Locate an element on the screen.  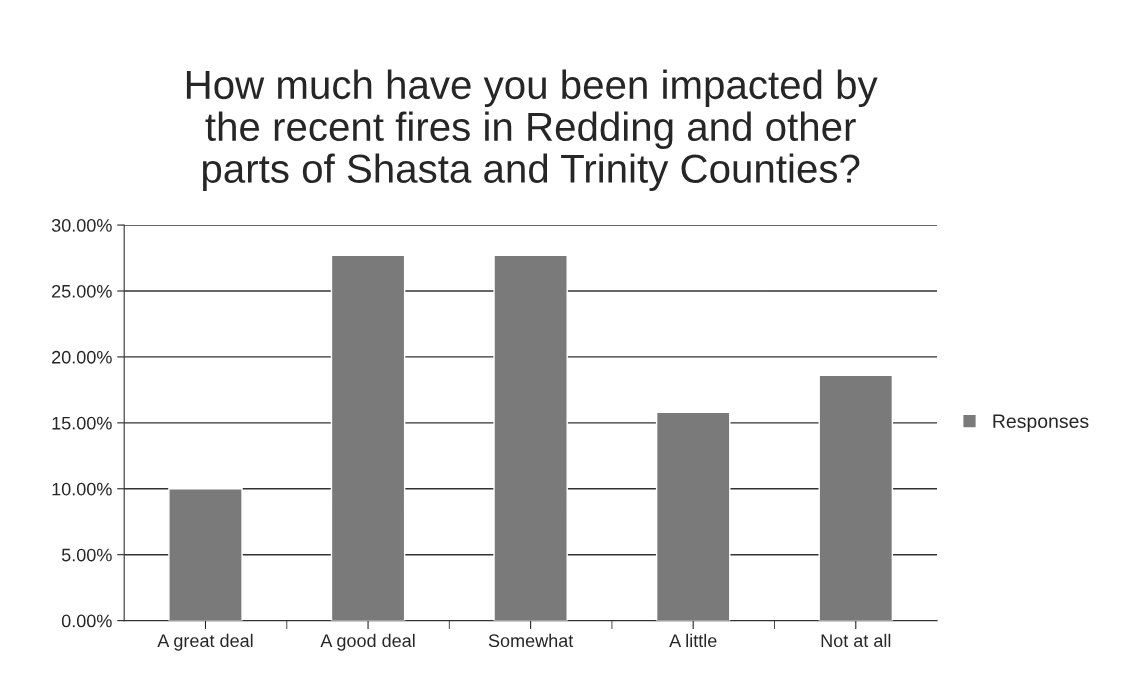
x-tick-label: A good deal is located at coordinates (367, 642).